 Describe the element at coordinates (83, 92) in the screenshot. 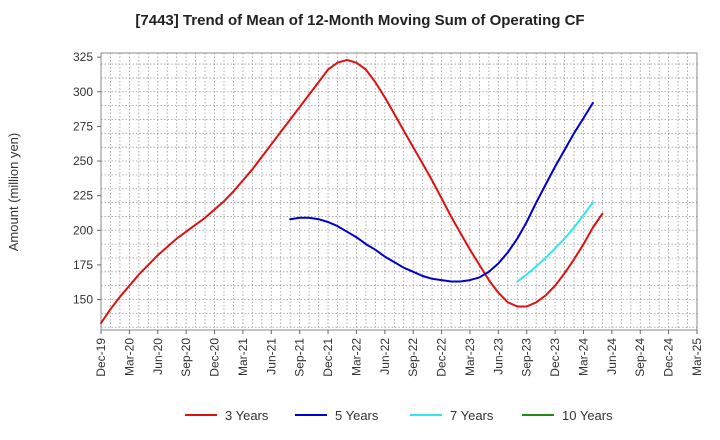

I see `y-tick-label: 300` at that location.